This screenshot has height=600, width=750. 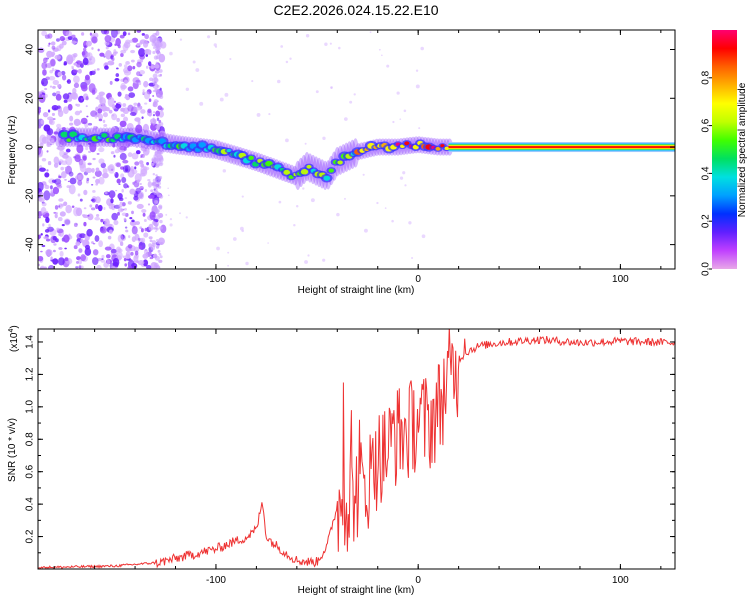 I want to click on spectrogram-x-label: Height of straight line (km), so click(x=356, y=290).